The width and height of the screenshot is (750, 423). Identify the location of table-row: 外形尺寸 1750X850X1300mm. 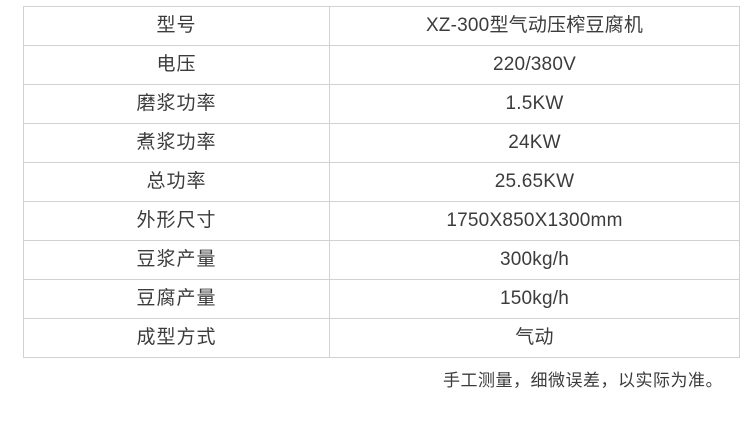
(381, 221).